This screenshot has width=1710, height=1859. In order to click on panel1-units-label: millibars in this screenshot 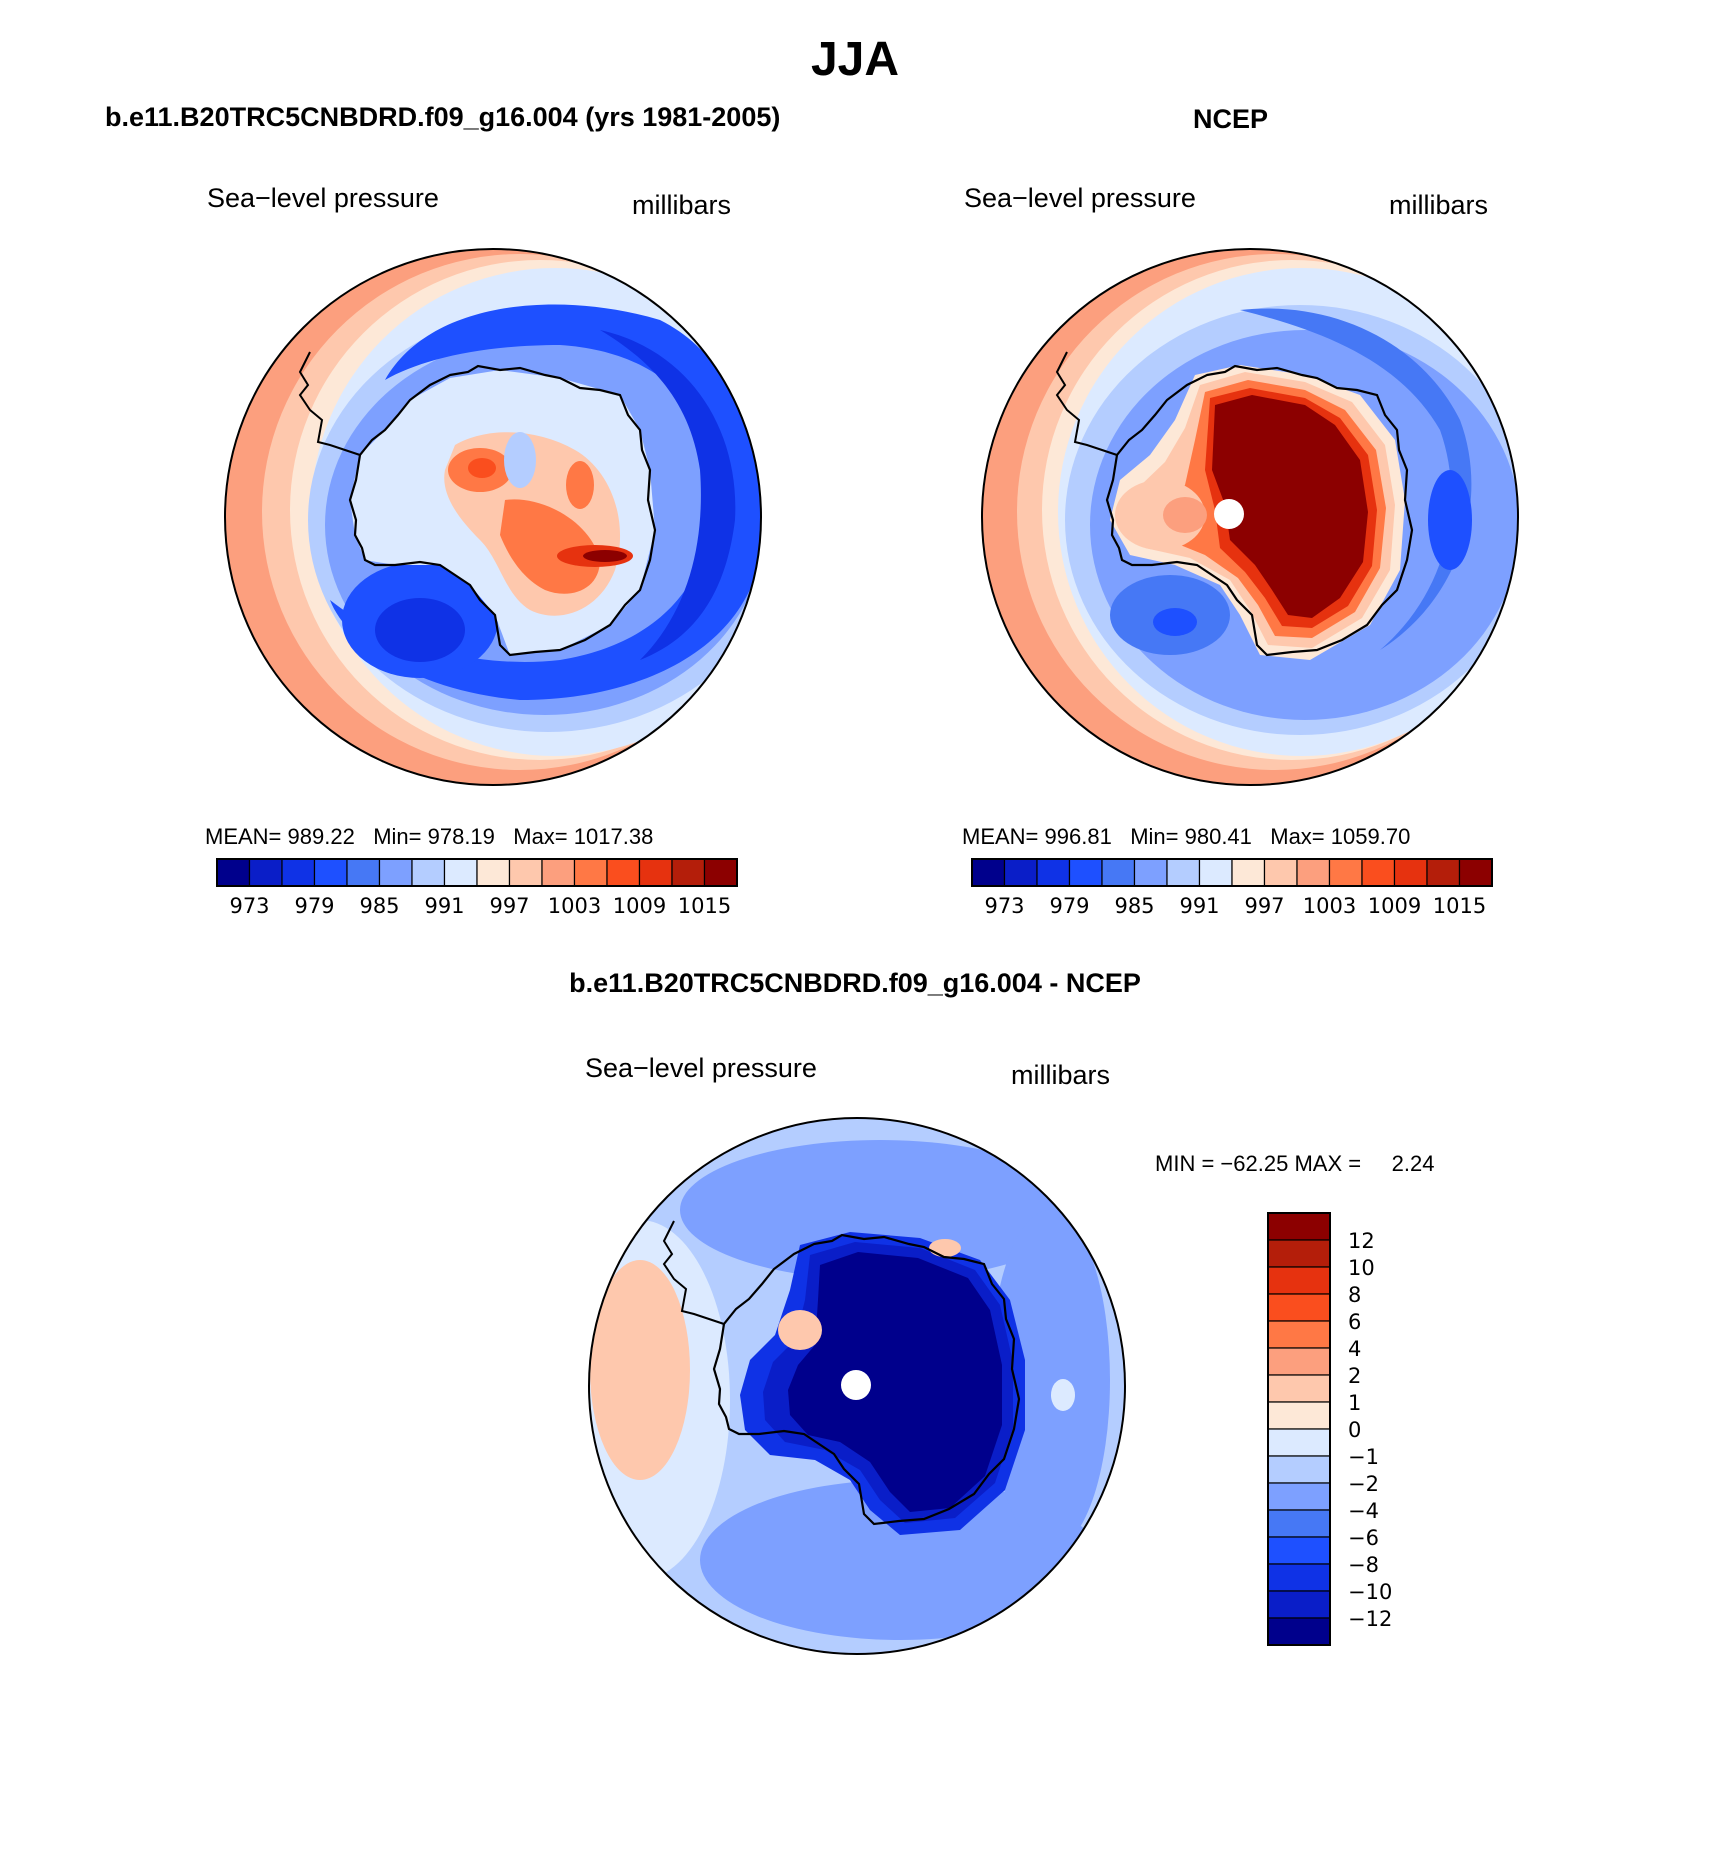, I will do `click(682, 205)`.